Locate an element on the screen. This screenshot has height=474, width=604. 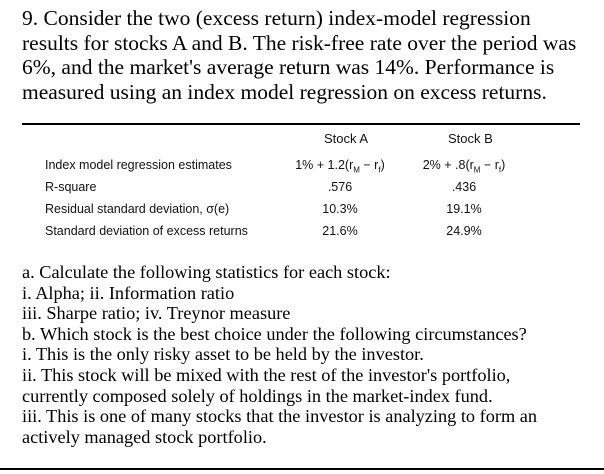
cell-stock-a-residual-sd: 10.3% is located at coordinates (340, 209).